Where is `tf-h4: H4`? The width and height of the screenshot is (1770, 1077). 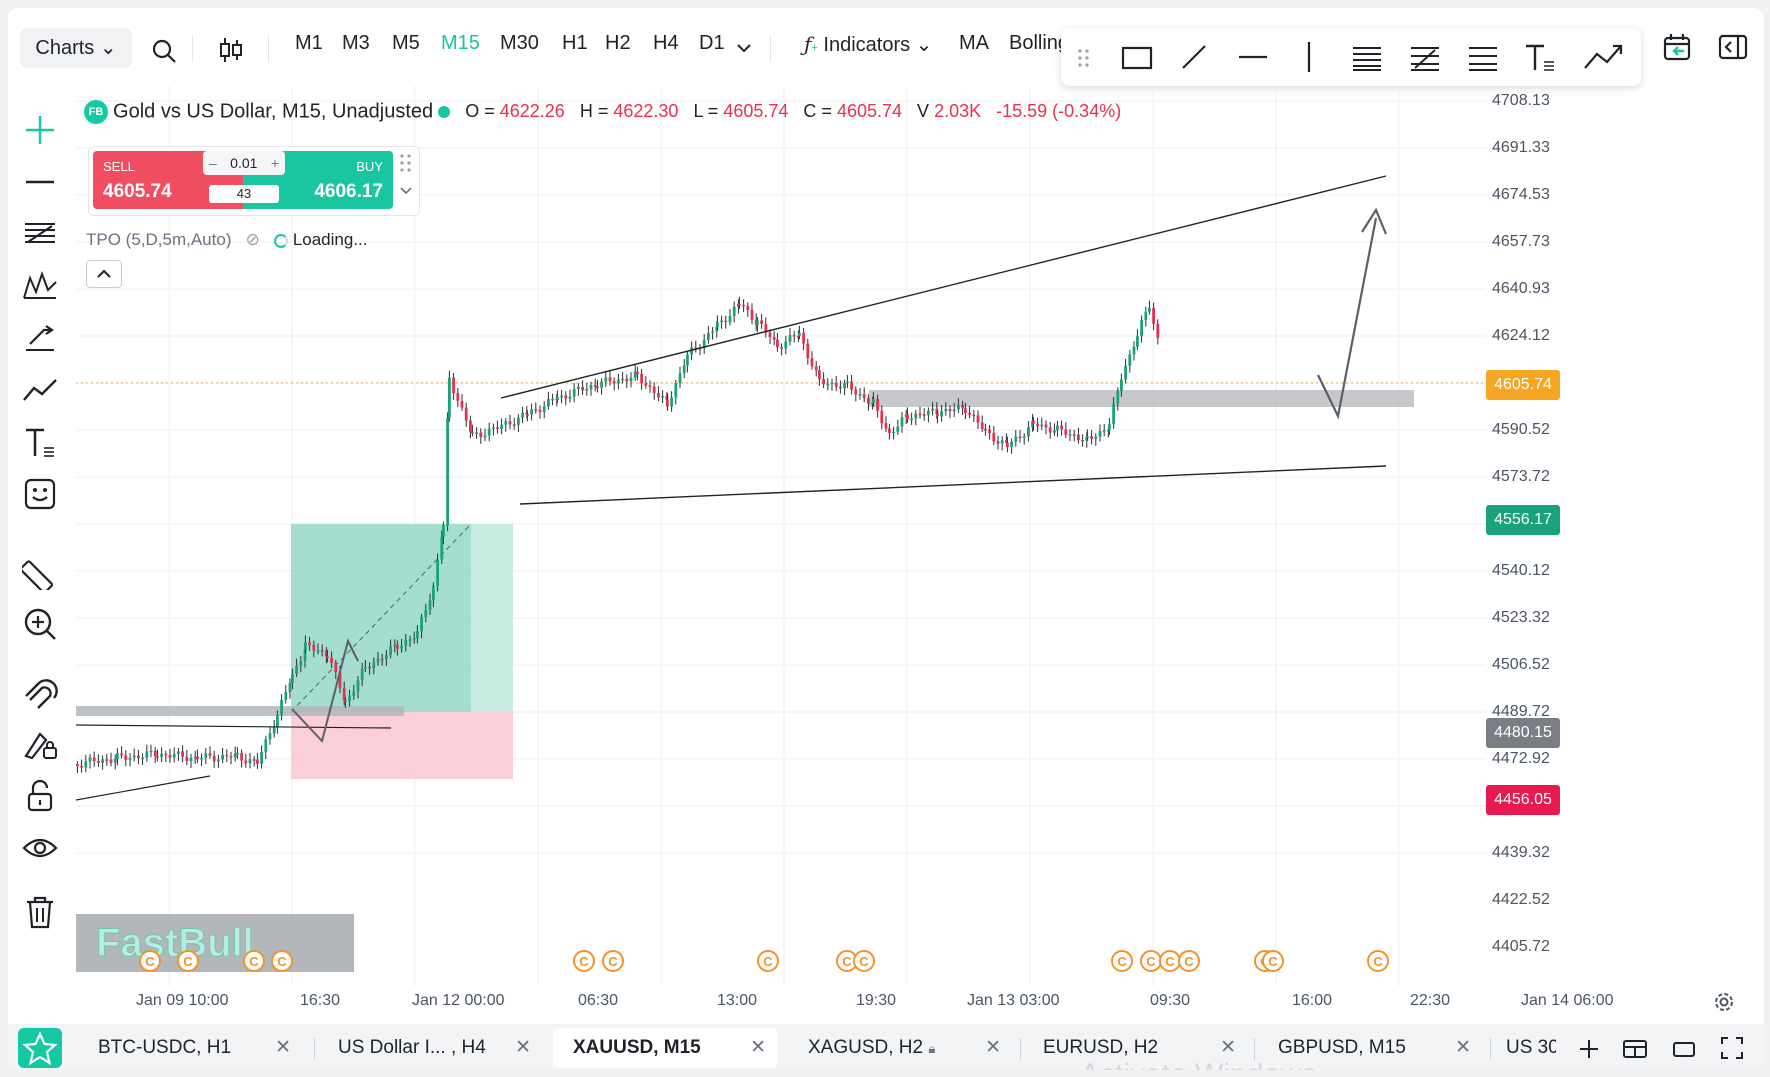
tf-h4: H4 is located at coordinates (666, 43).